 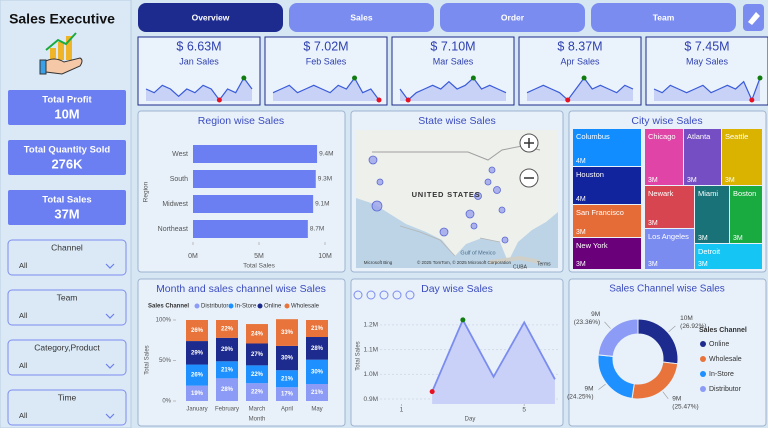 I want to click on x-tick-label: 5M, so click(x=259, y=256).